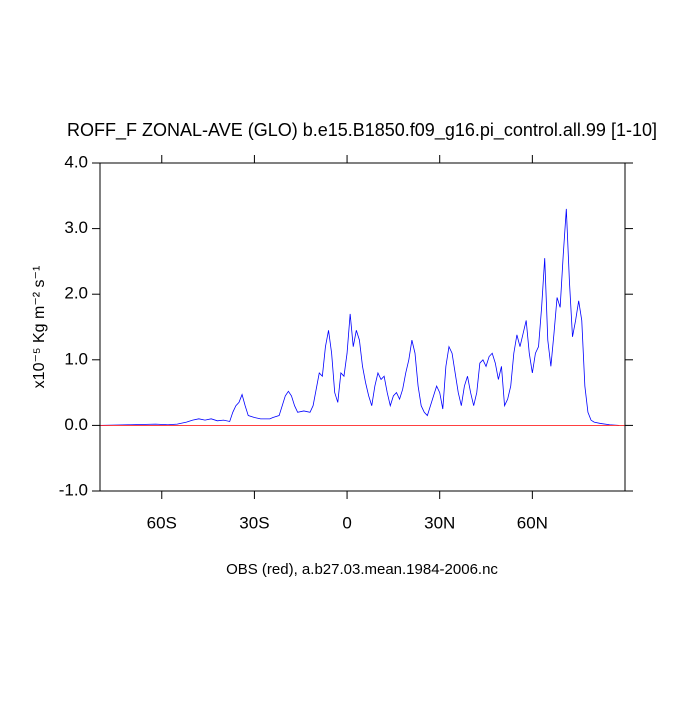  Describe the element at coordinates (254, 522) in the screenshot. I see `x-tick-label: 30S` at that location.